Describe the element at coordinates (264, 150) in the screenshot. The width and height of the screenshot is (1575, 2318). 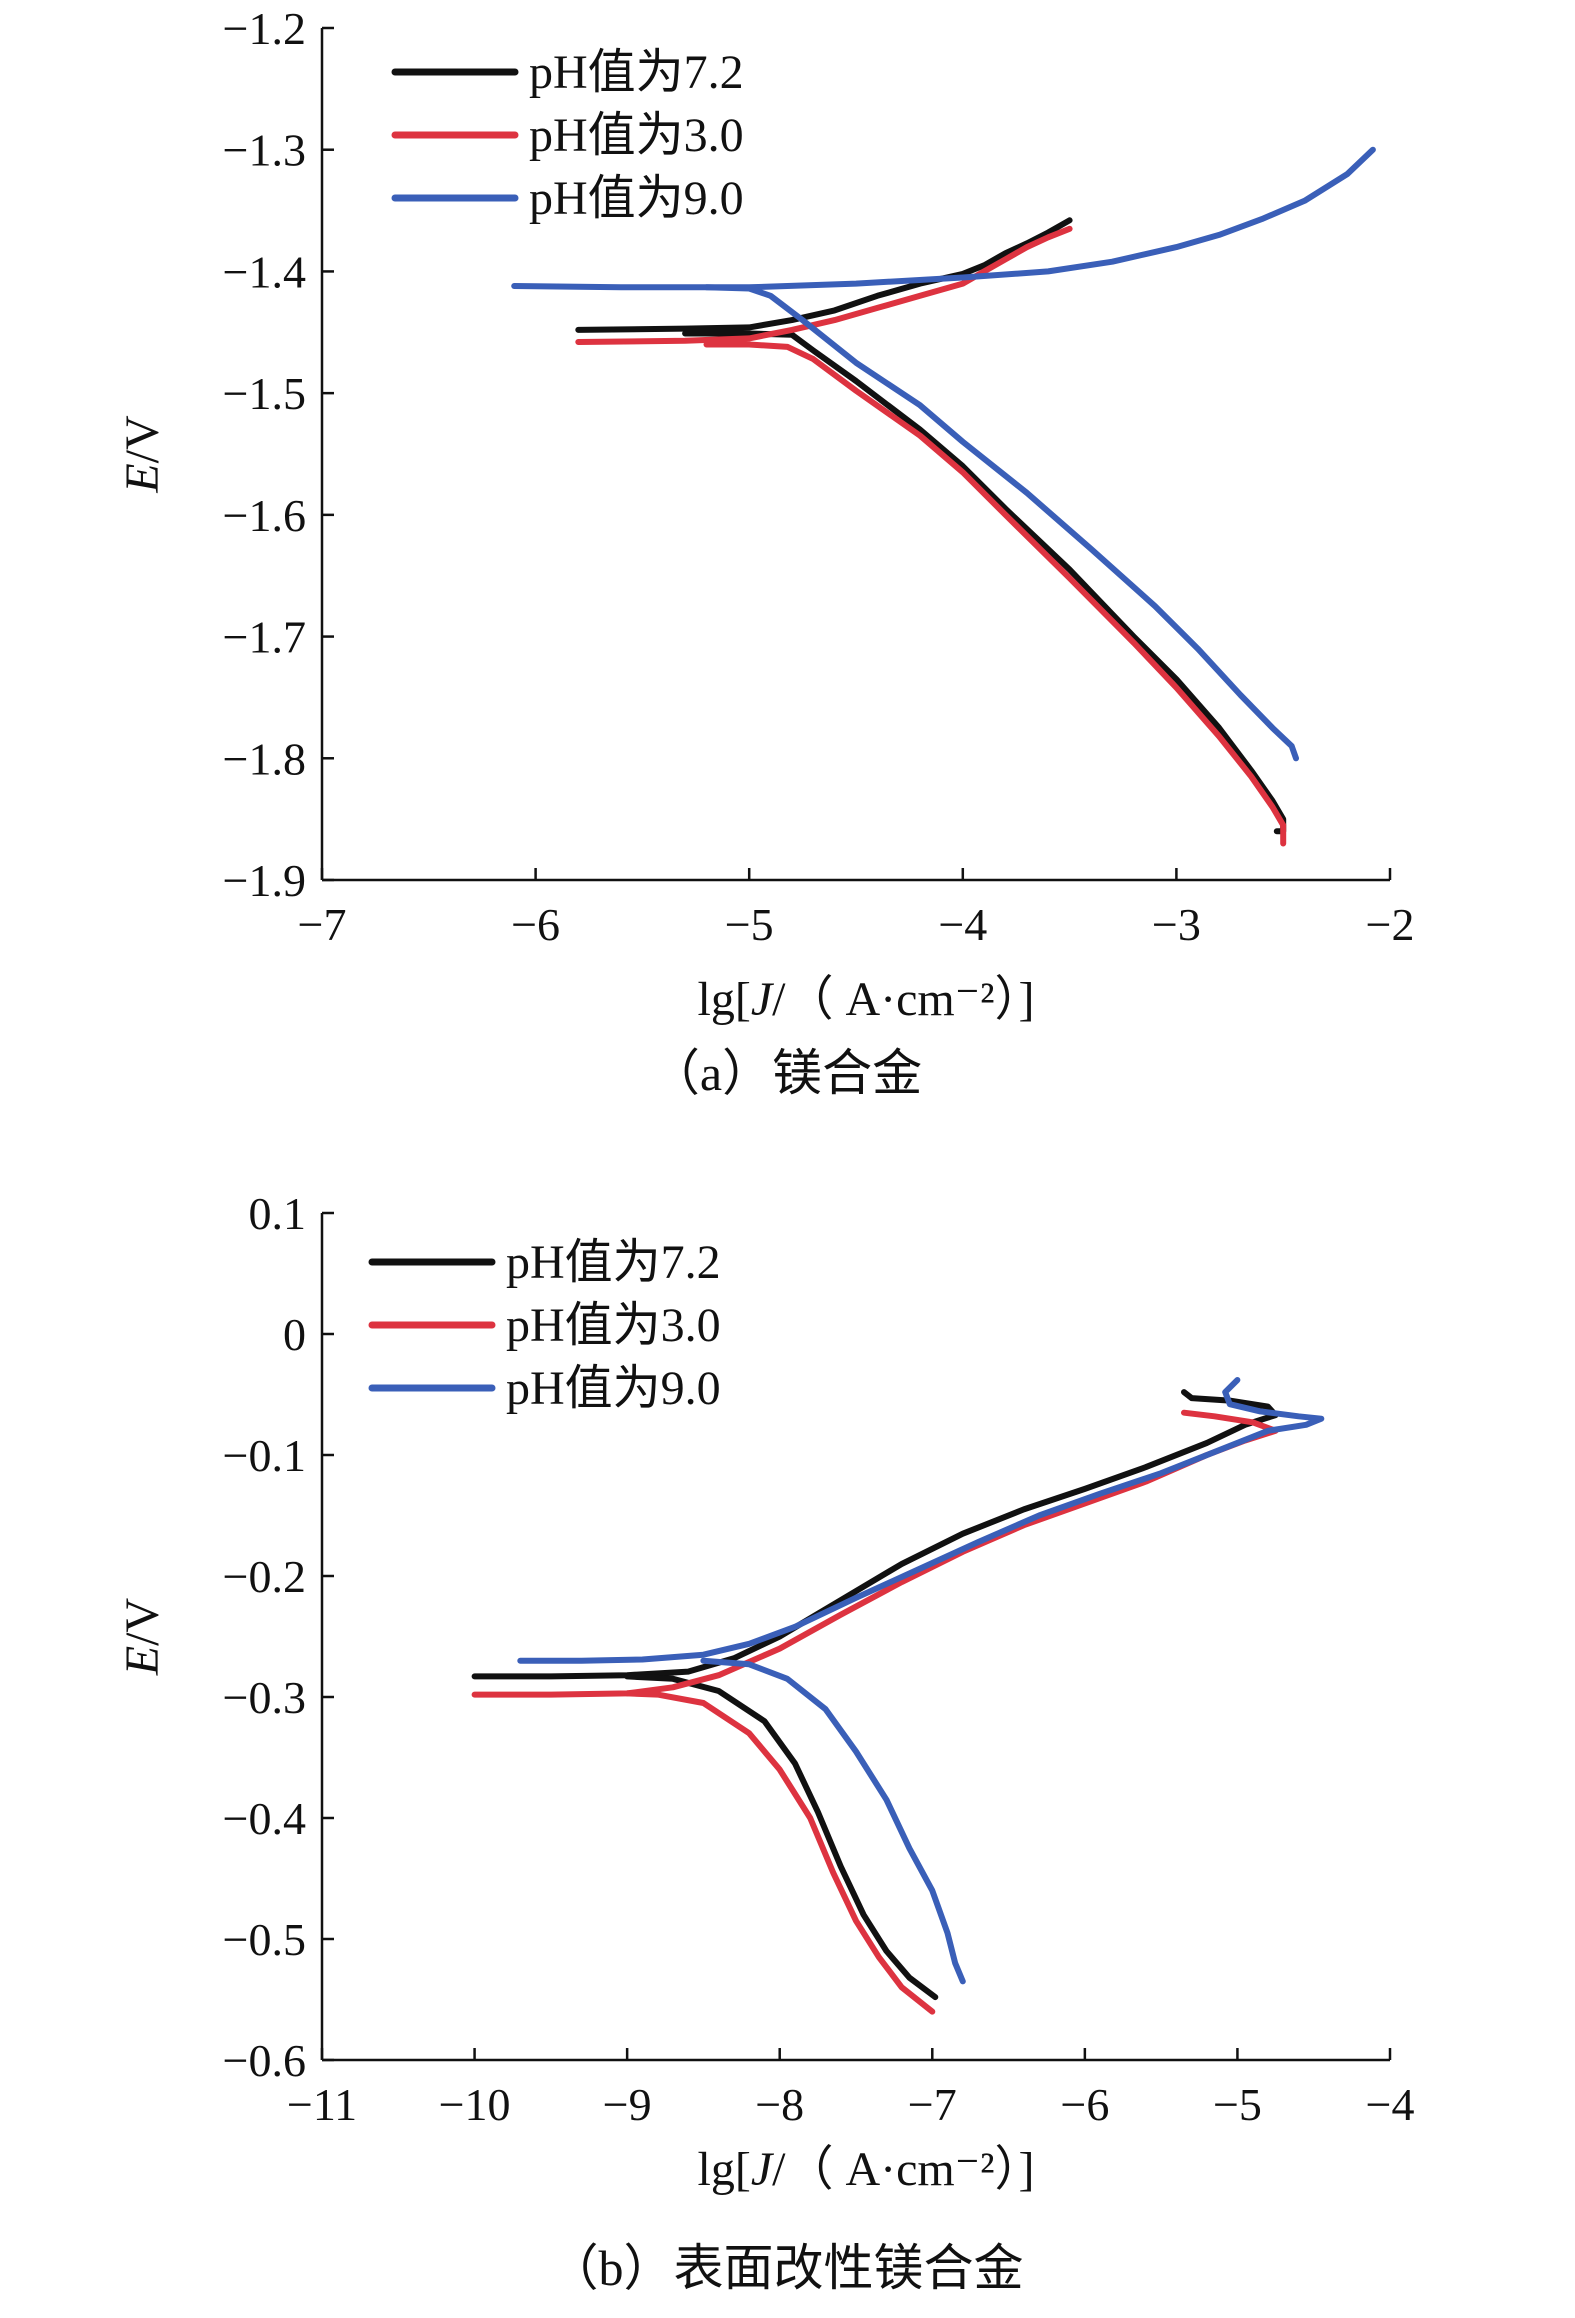
I see `y-tick-label: −1.3` at that location.